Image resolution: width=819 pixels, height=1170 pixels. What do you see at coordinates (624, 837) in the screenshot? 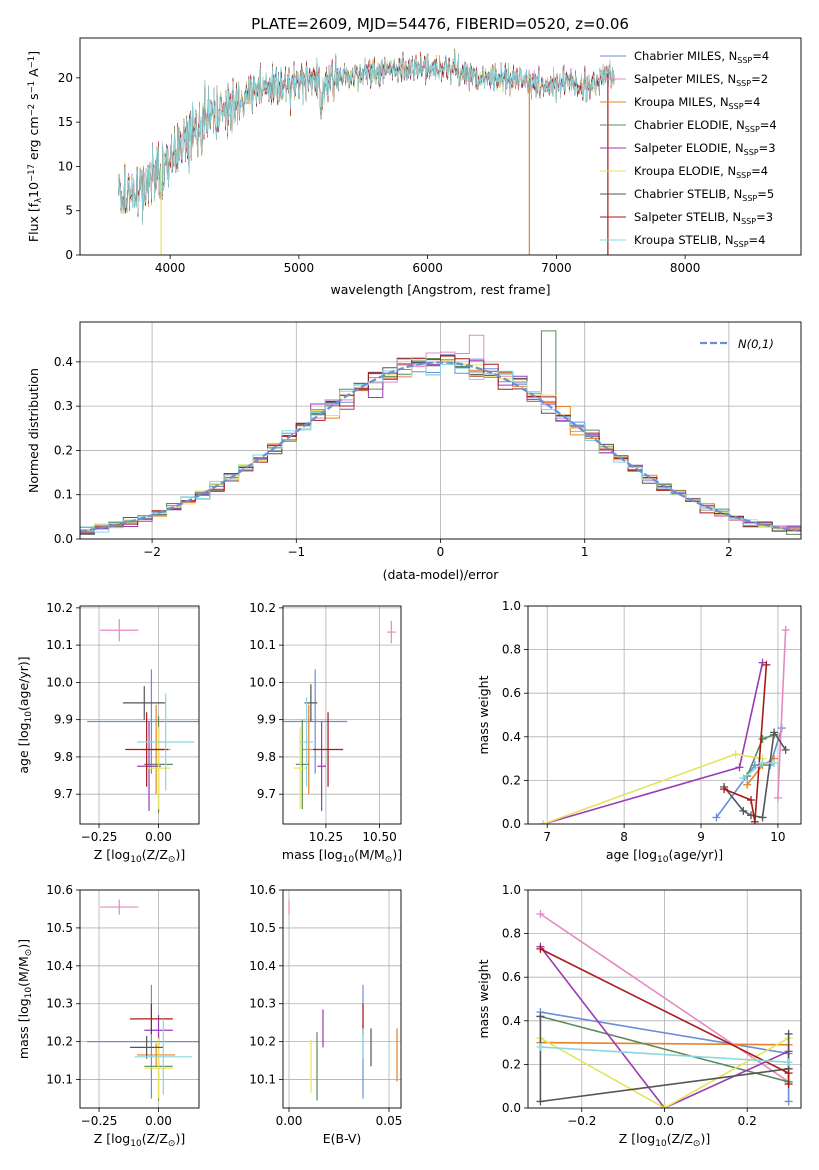
I see `x-tick-label: 8` at bounding box center [624, 837].